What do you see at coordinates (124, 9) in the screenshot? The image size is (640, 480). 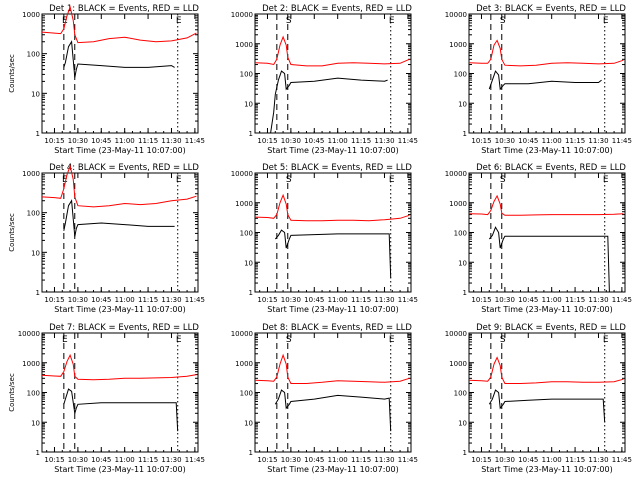 I see `panel-title: Det 1: BLACK = Events, RED = LLD` at bounding box center [124, 9].